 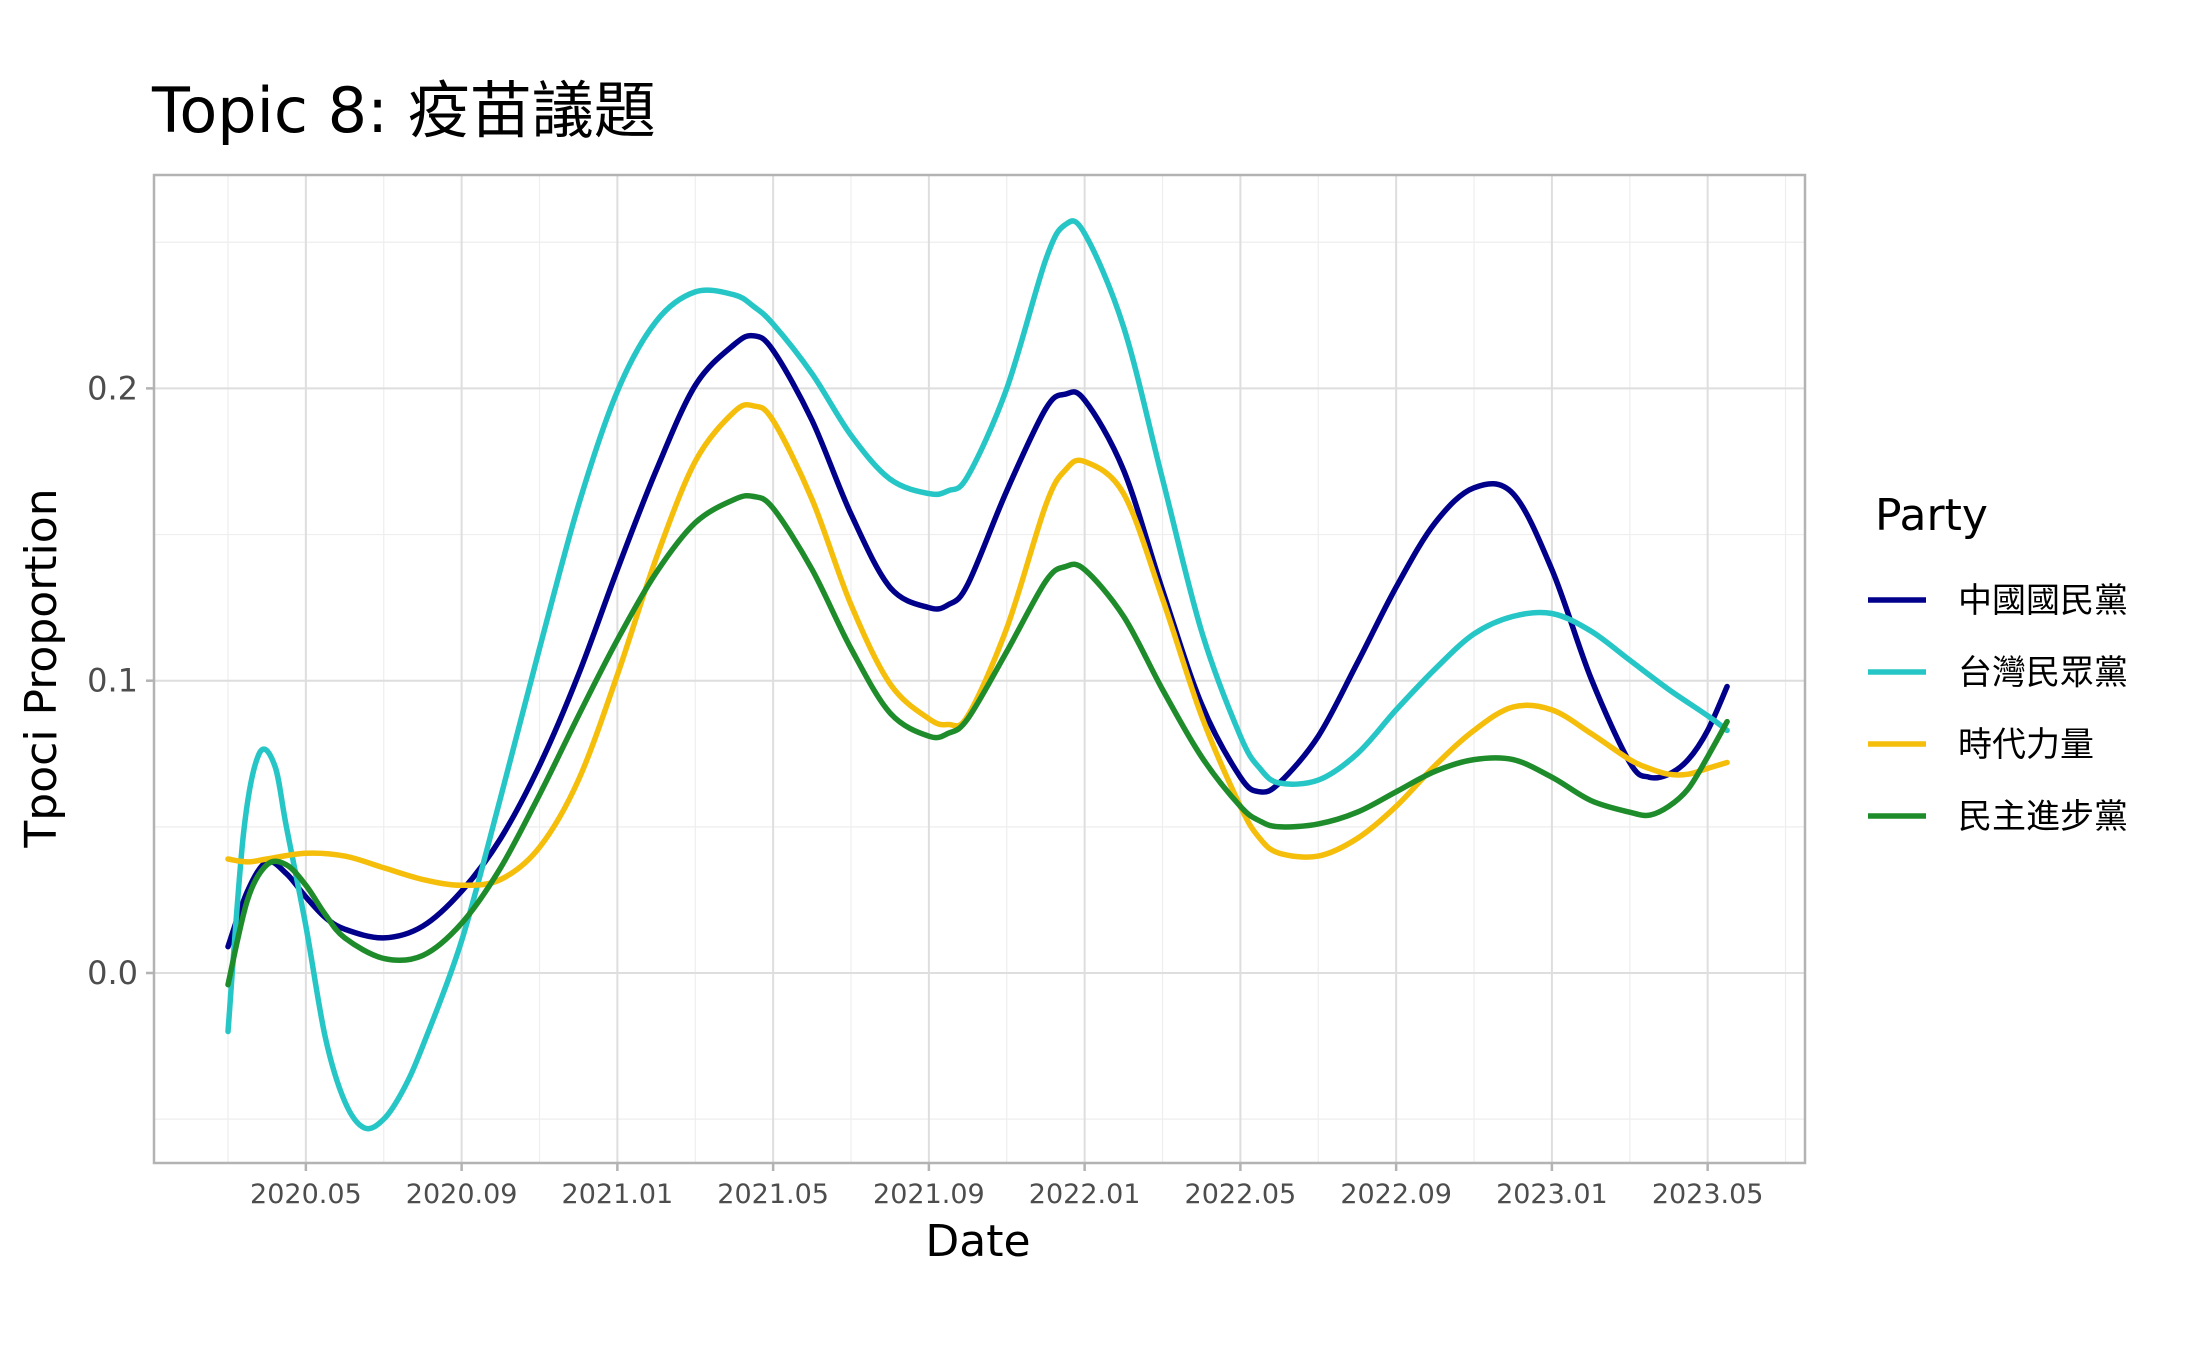 What do you see at coordinates (618, 1194) in the screenshot?
I see `x-tick-label: 2021.01` at bounding box center [618, 1194].